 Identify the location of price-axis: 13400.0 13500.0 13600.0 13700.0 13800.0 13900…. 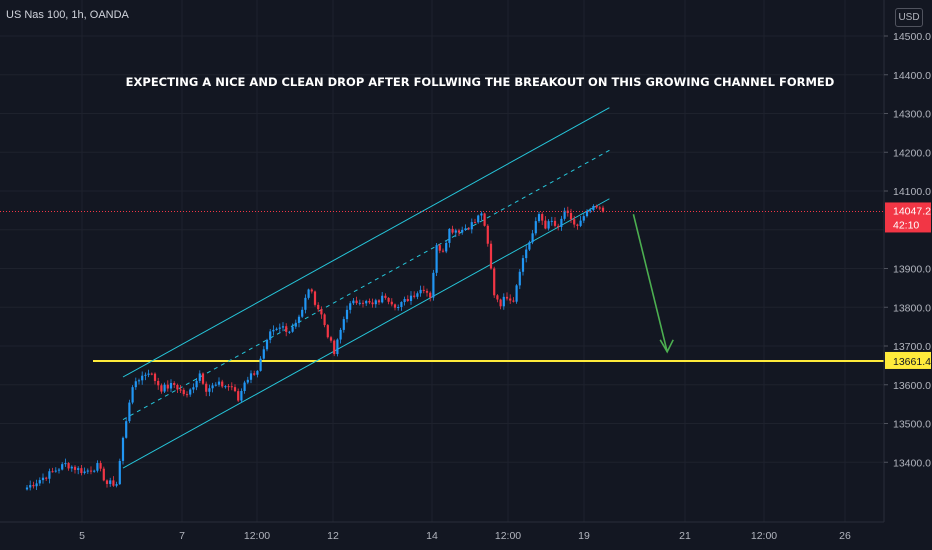
(907, 261).